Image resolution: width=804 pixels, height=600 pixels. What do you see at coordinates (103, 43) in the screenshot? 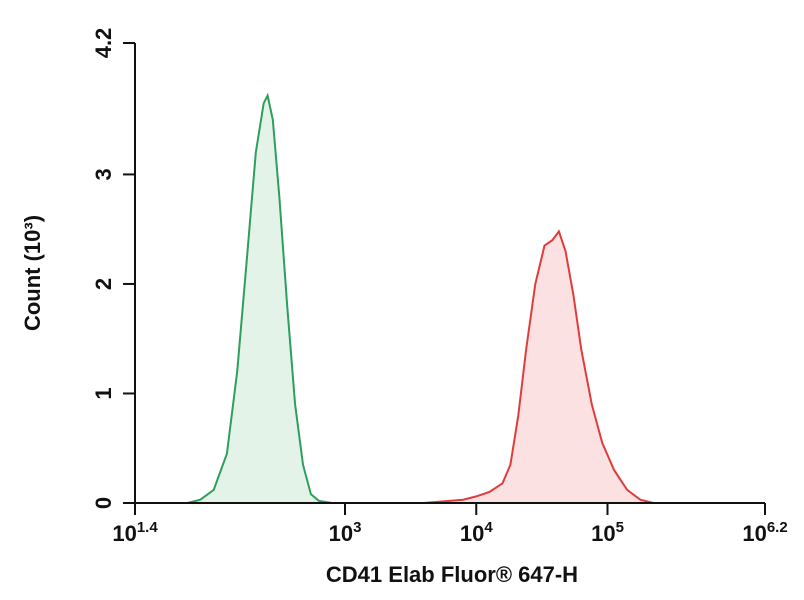
I see `y-tick-label: 4.2` at bounding box center [103, 43].